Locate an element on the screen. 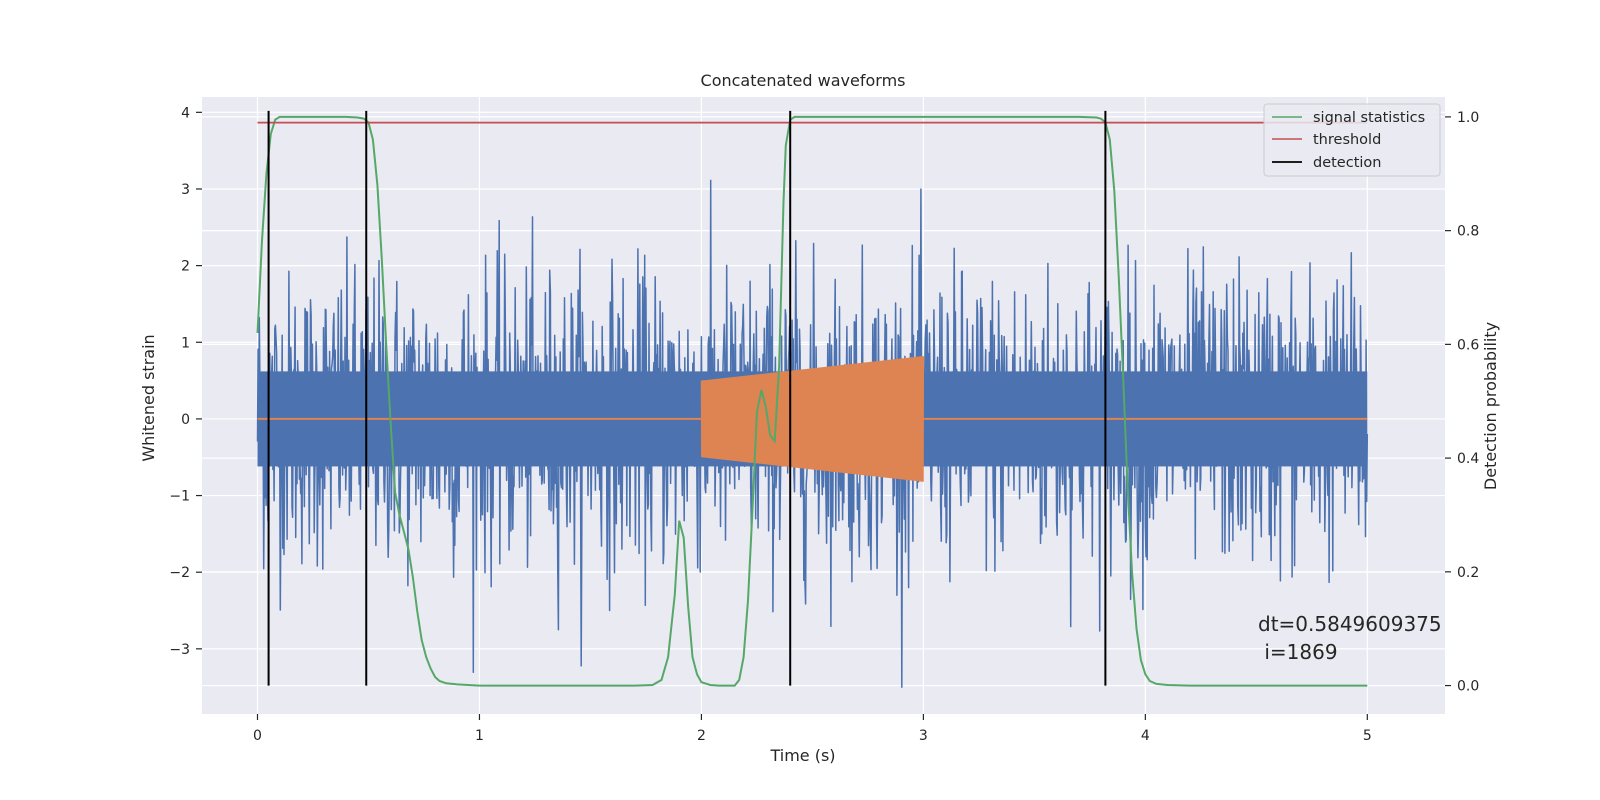  y-tick-label: 2 is located at coordinates (185, 267).